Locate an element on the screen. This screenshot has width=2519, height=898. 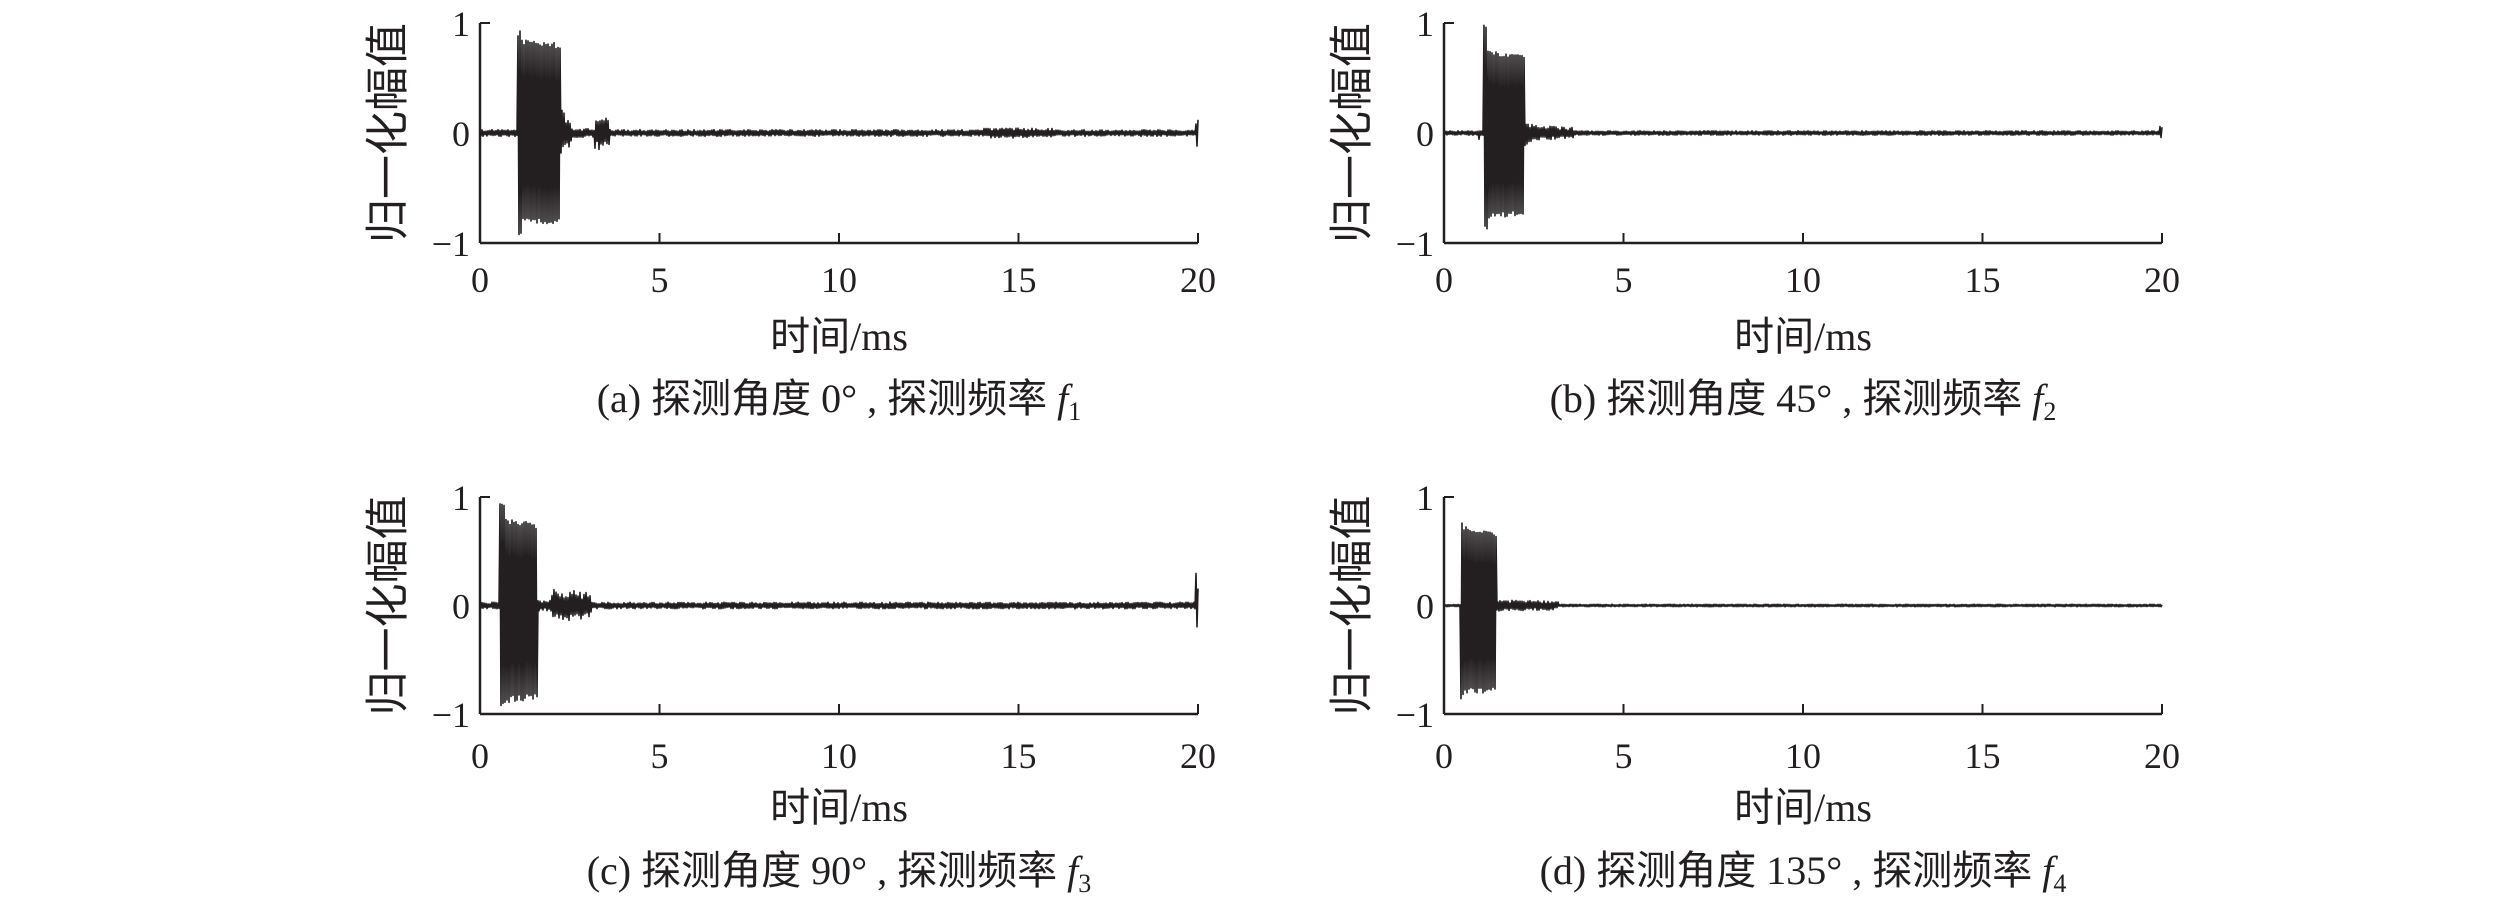
panel-caption: (a) 探测角度 0° , 探测频率 f1 is located at coordinates (839, 401).